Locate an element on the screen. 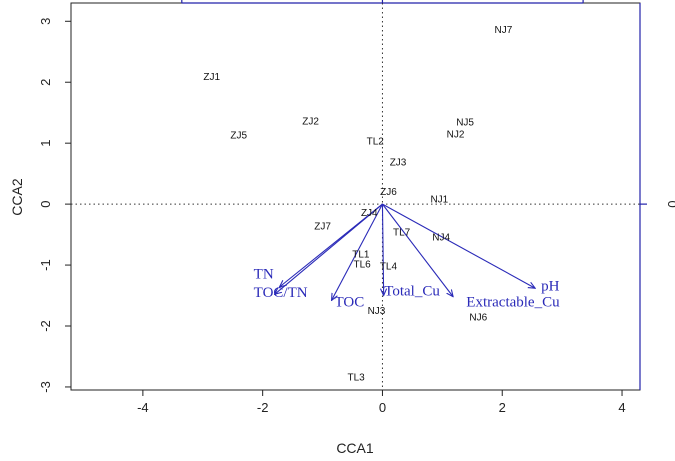  x-tick-label: -4 is located at coordinates (143, 407).